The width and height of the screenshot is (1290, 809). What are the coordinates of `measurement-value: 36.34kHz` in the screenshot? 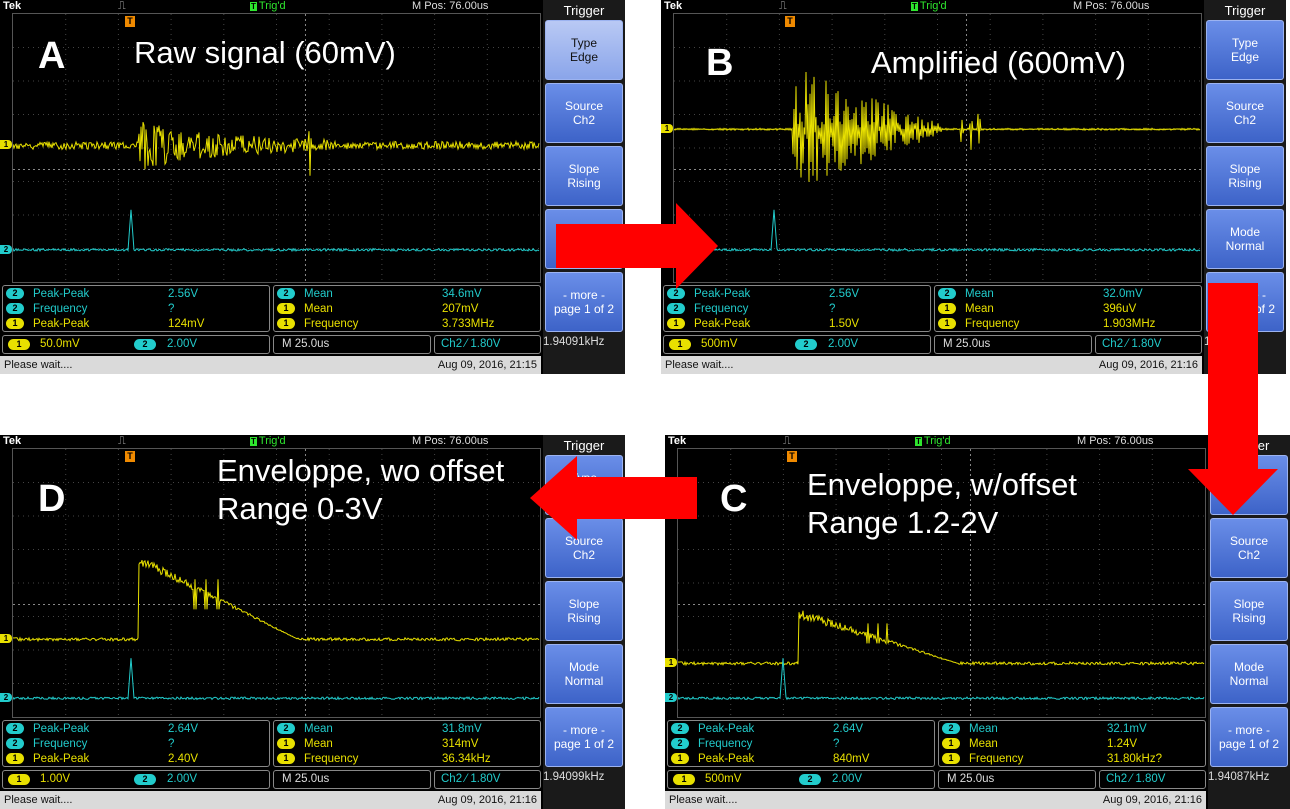 It's located at (466, 759).